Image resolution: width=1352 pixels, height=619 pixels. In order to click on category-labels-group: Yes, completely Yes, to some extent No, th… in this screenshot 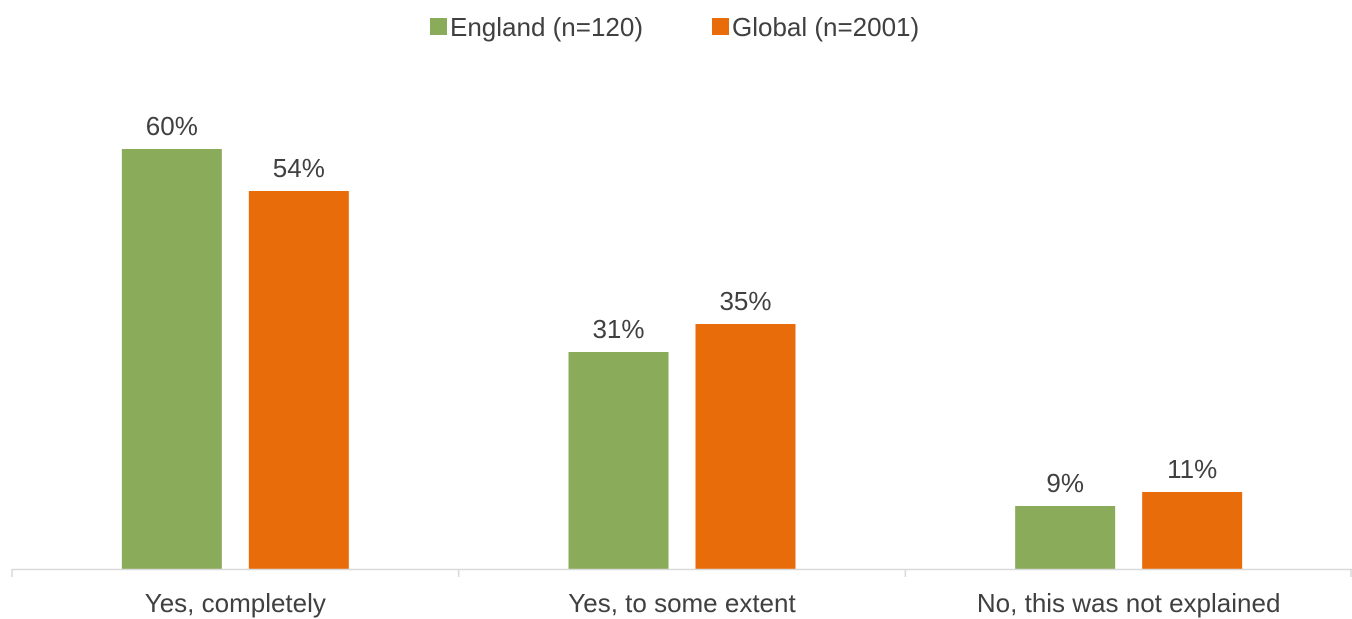, I will do `click(713, 603)`.